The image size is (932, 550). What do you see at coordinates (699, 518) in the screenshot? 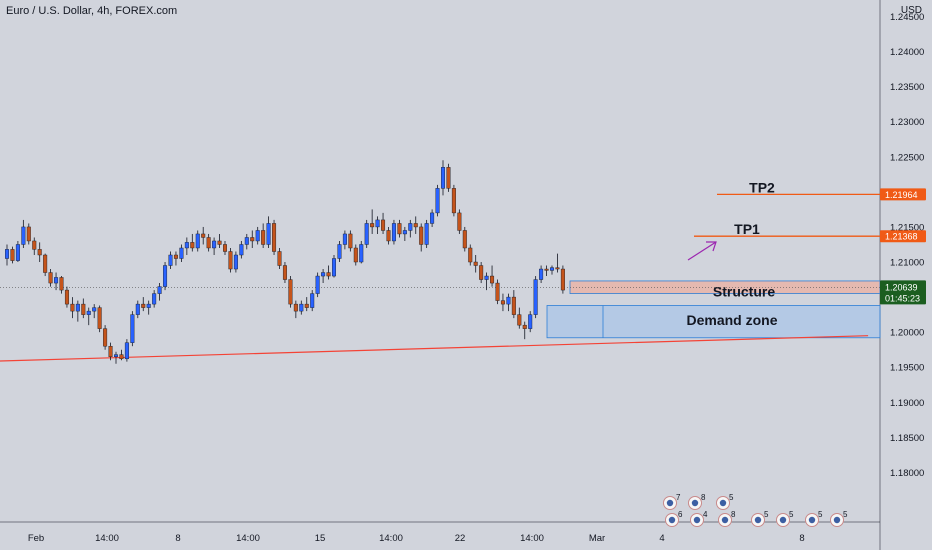
I see `event-marker: 4` at bounding box center [699, 518].